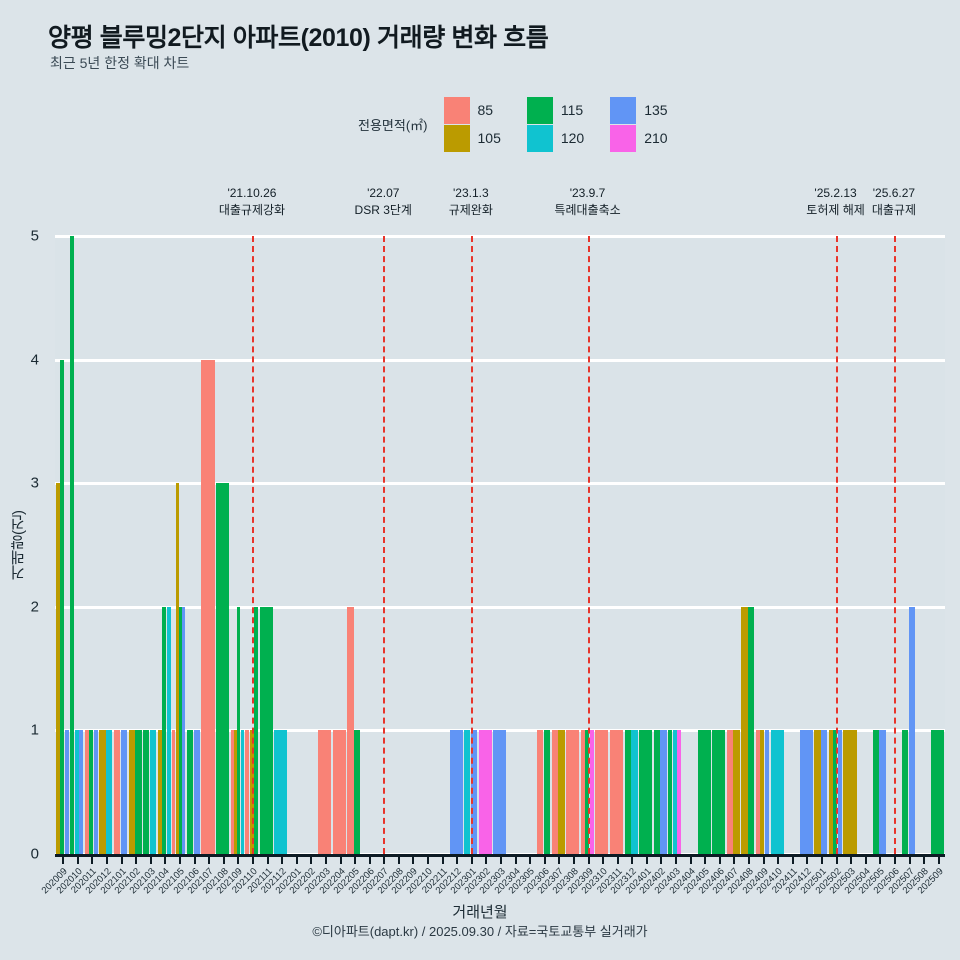 This screenshot has height=960, width=960. Describe the element at coordinates (555, 138) in the screenshot. I see `legend-item-120: 120` at that location.